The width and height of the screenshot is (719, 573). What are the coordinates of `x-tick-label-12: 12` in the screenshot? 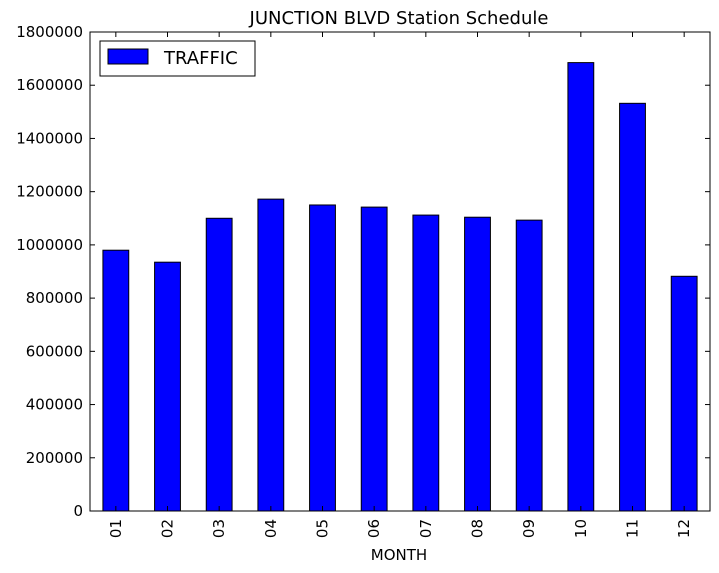 It's located at (684, 528).